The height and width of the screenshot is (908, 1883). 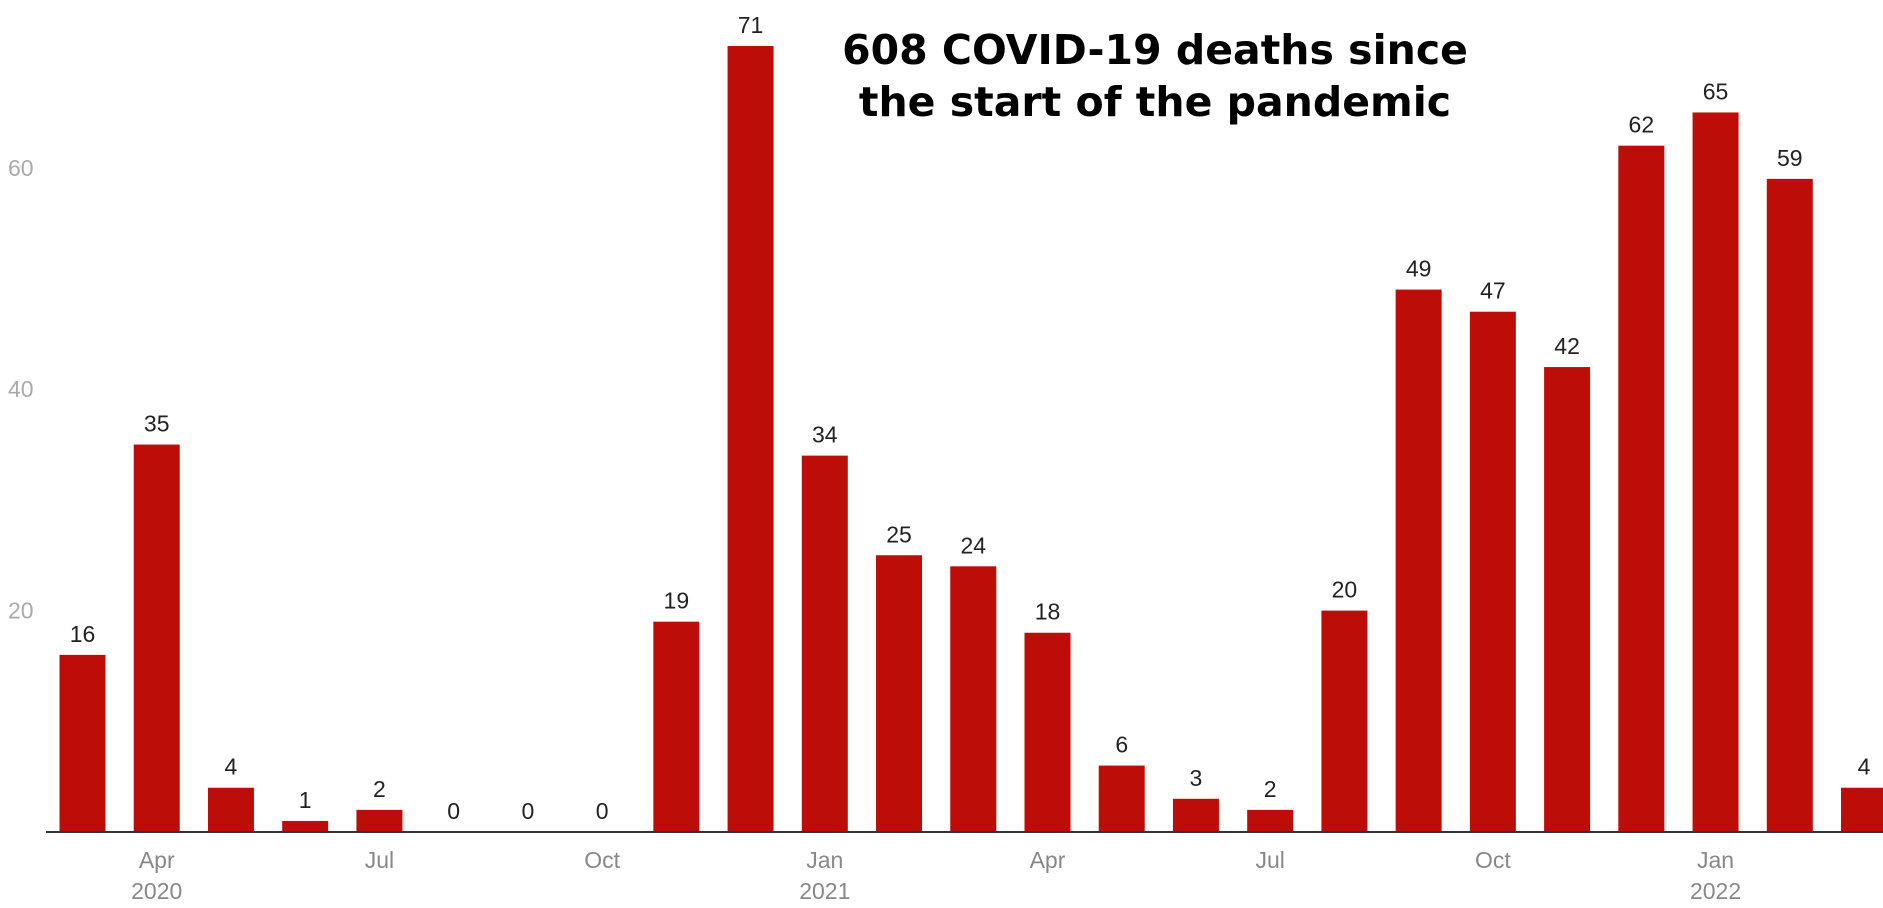 What do you see at coordinates (305, 800) in the screenshot?
I see `data-label-2020-06: 1` at bounding box center [305, 800].